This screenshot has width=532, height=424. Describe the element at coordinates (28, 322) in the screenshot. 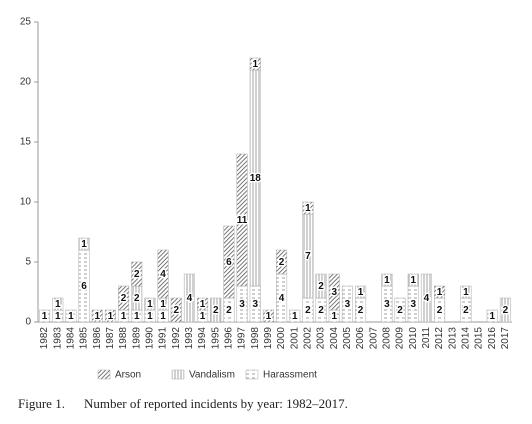

I see `y-tick-label: 0` at that location.